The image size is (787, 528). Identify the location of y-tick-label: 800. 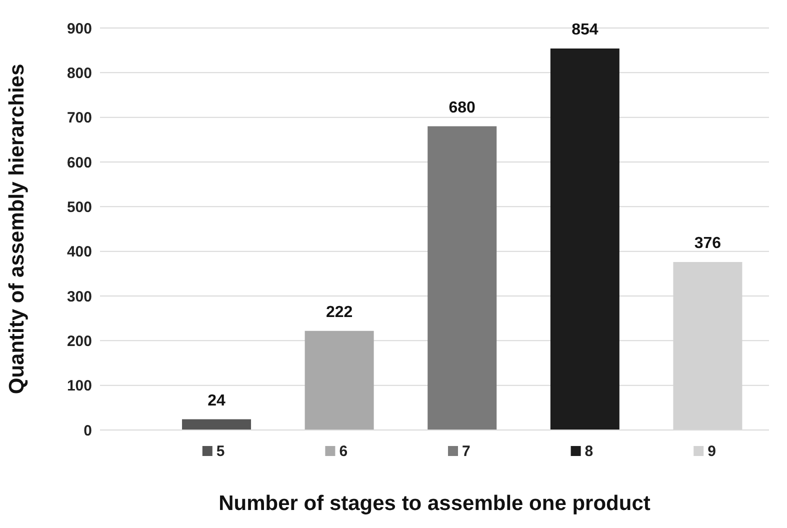
(79, 73).